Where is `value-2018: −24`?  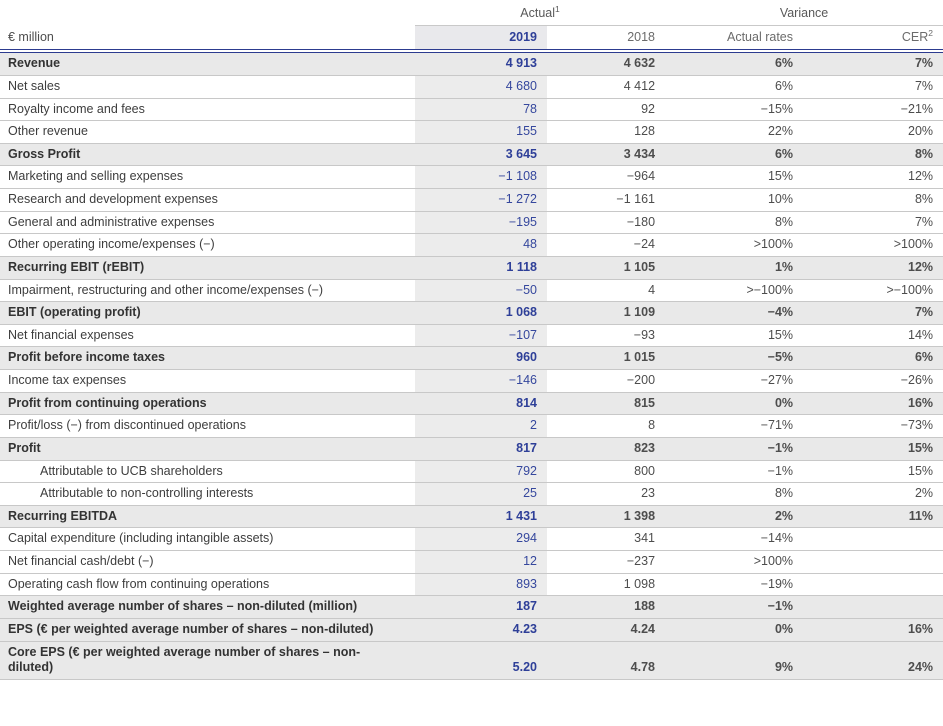 value-2018: −24 is located at coordinates (644, 244).